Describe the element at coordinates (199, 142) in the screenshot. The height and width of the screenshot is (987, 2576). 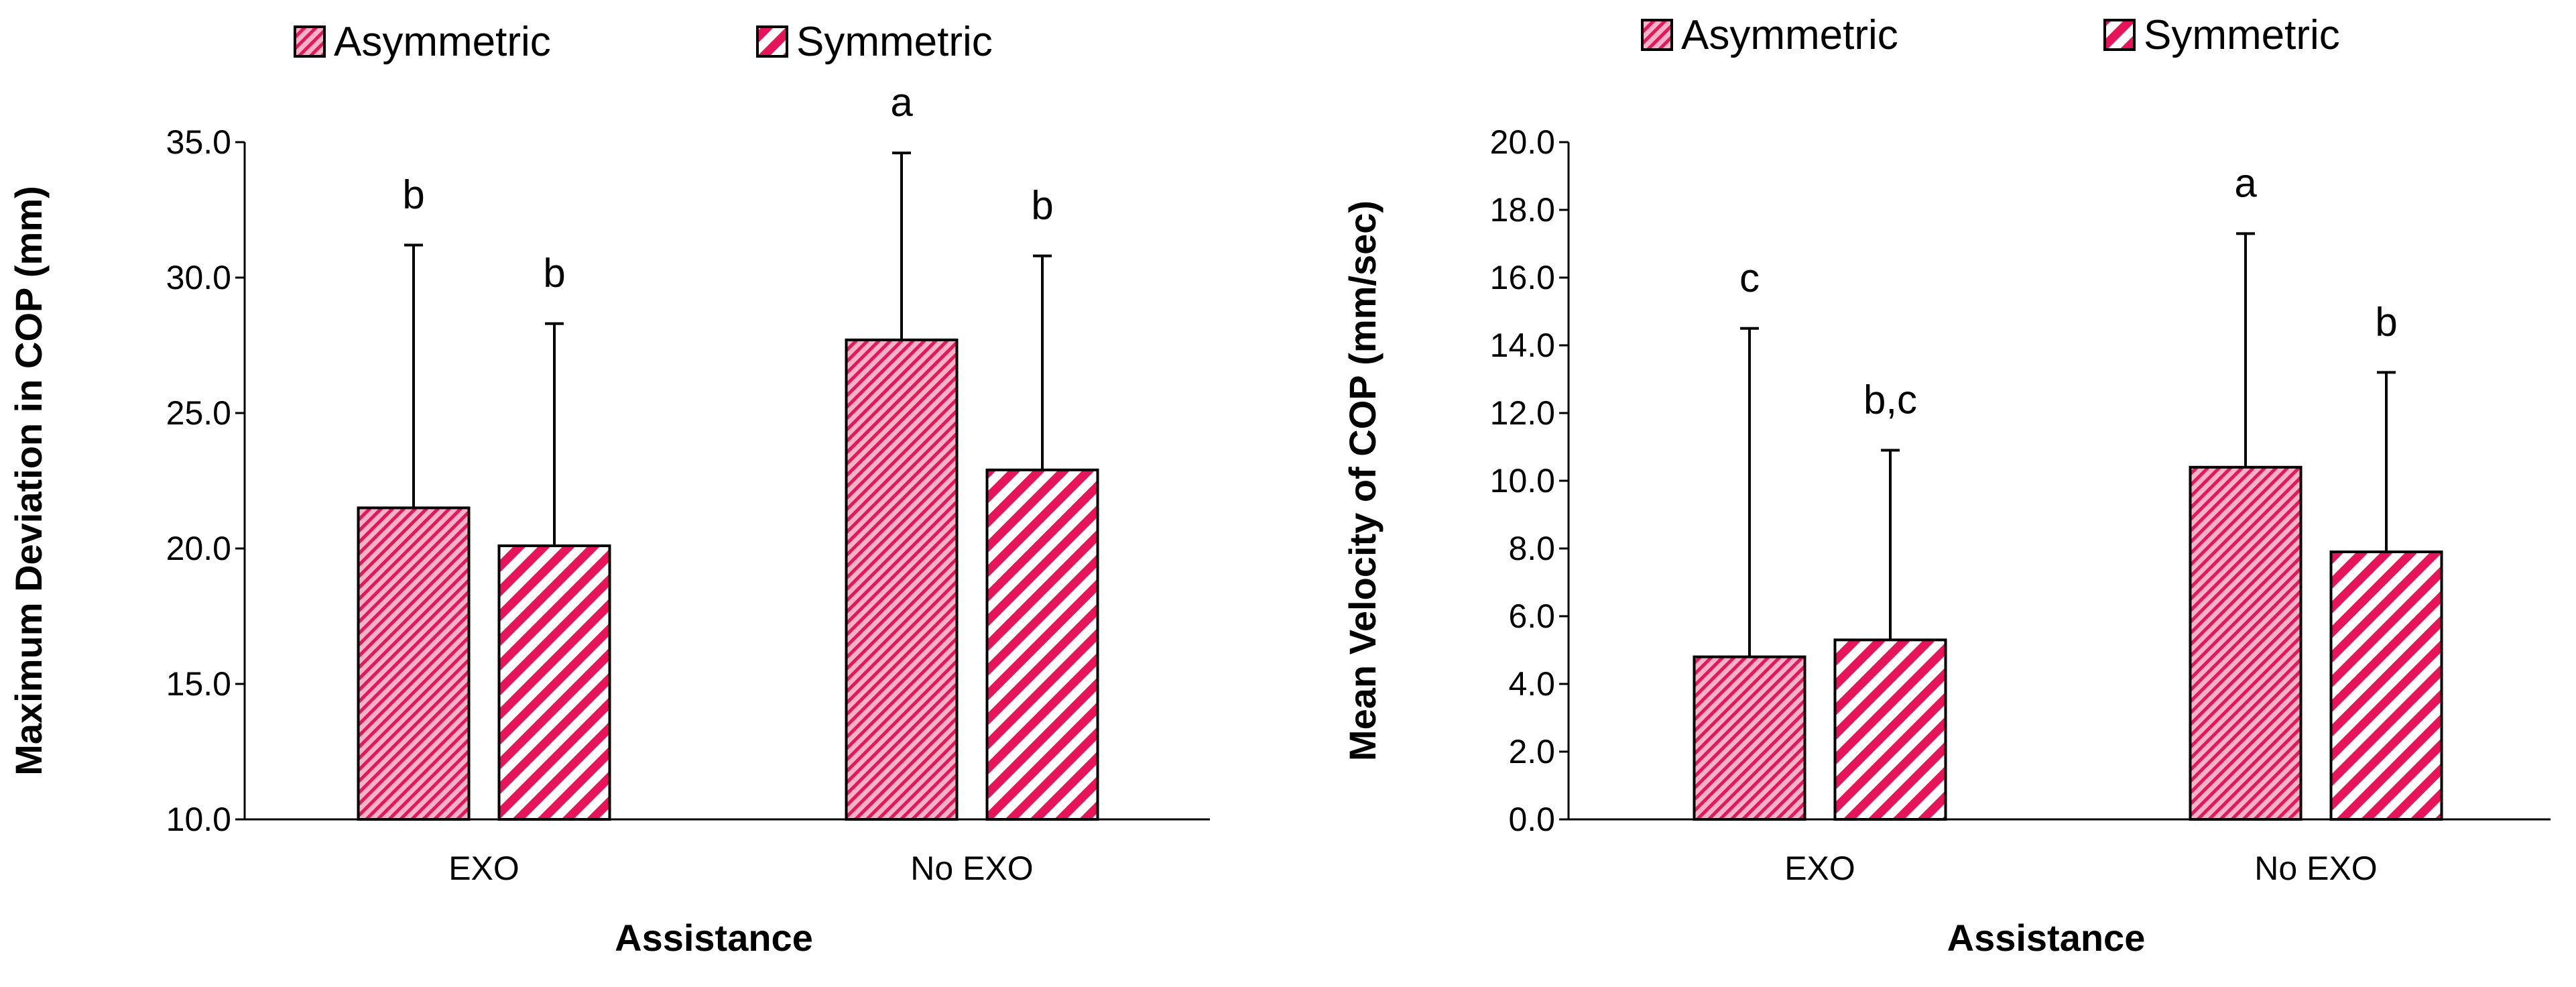
I see `y-tick-label: 35.0` at that location.